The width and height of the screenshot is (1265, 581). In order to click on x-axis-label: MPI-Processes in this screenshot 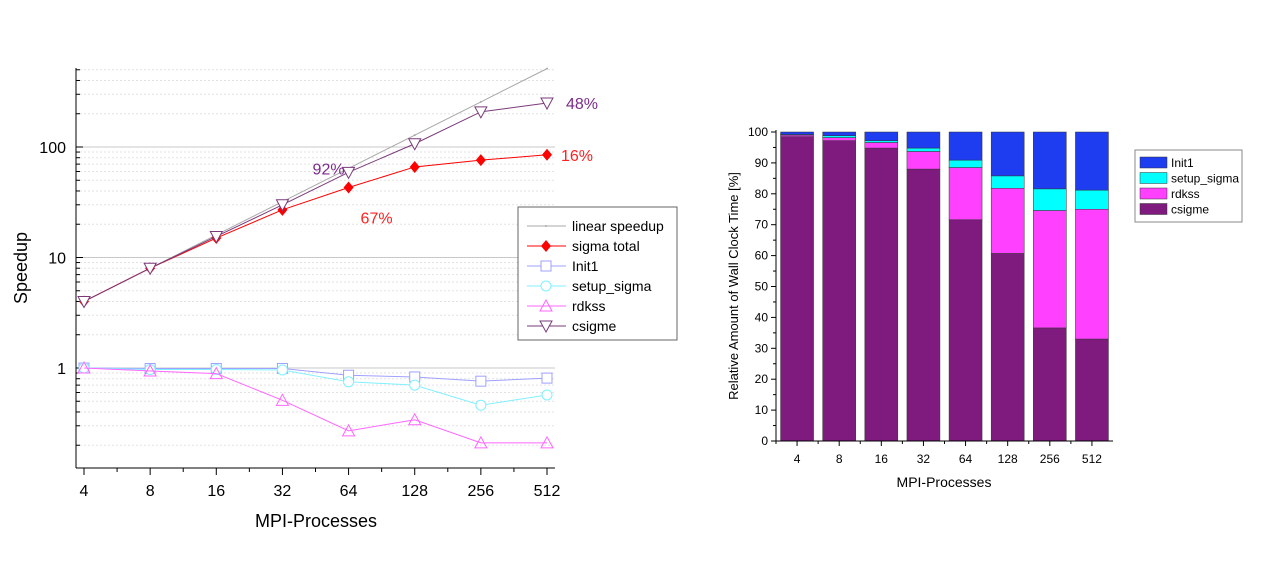, I will do `click(944, 482)`.